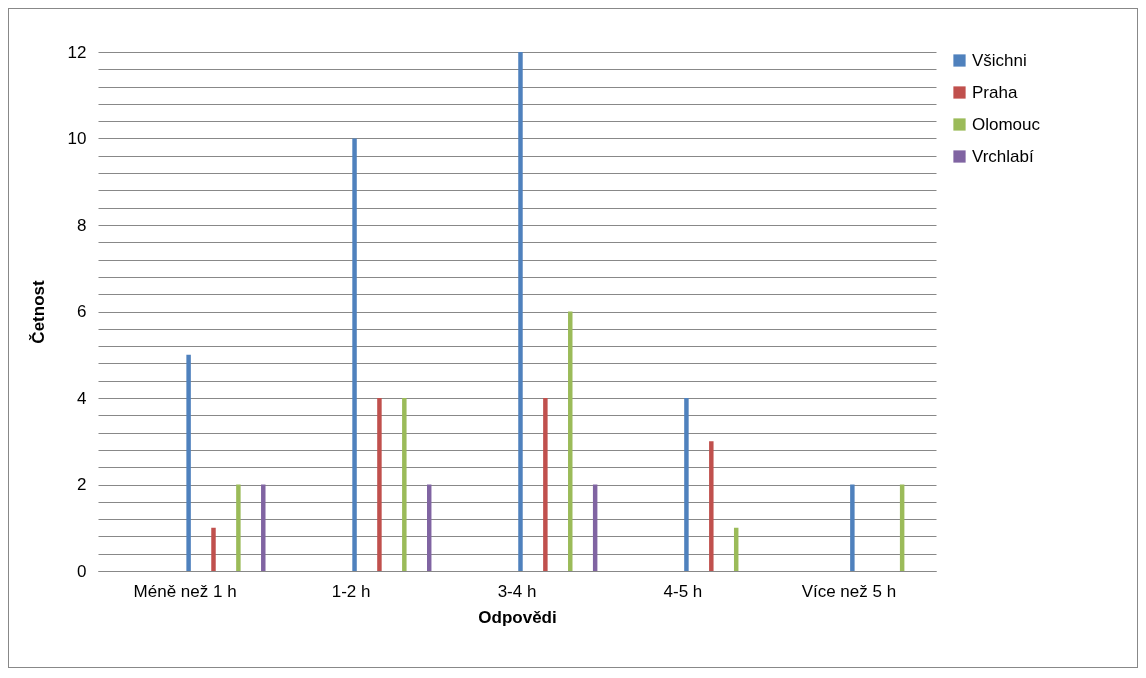 The height and width of the screenshot is (678, 1146). Describe the element at coordinates (999, 60) in the screenshot. I see `legend-label: Všichni` at that location.